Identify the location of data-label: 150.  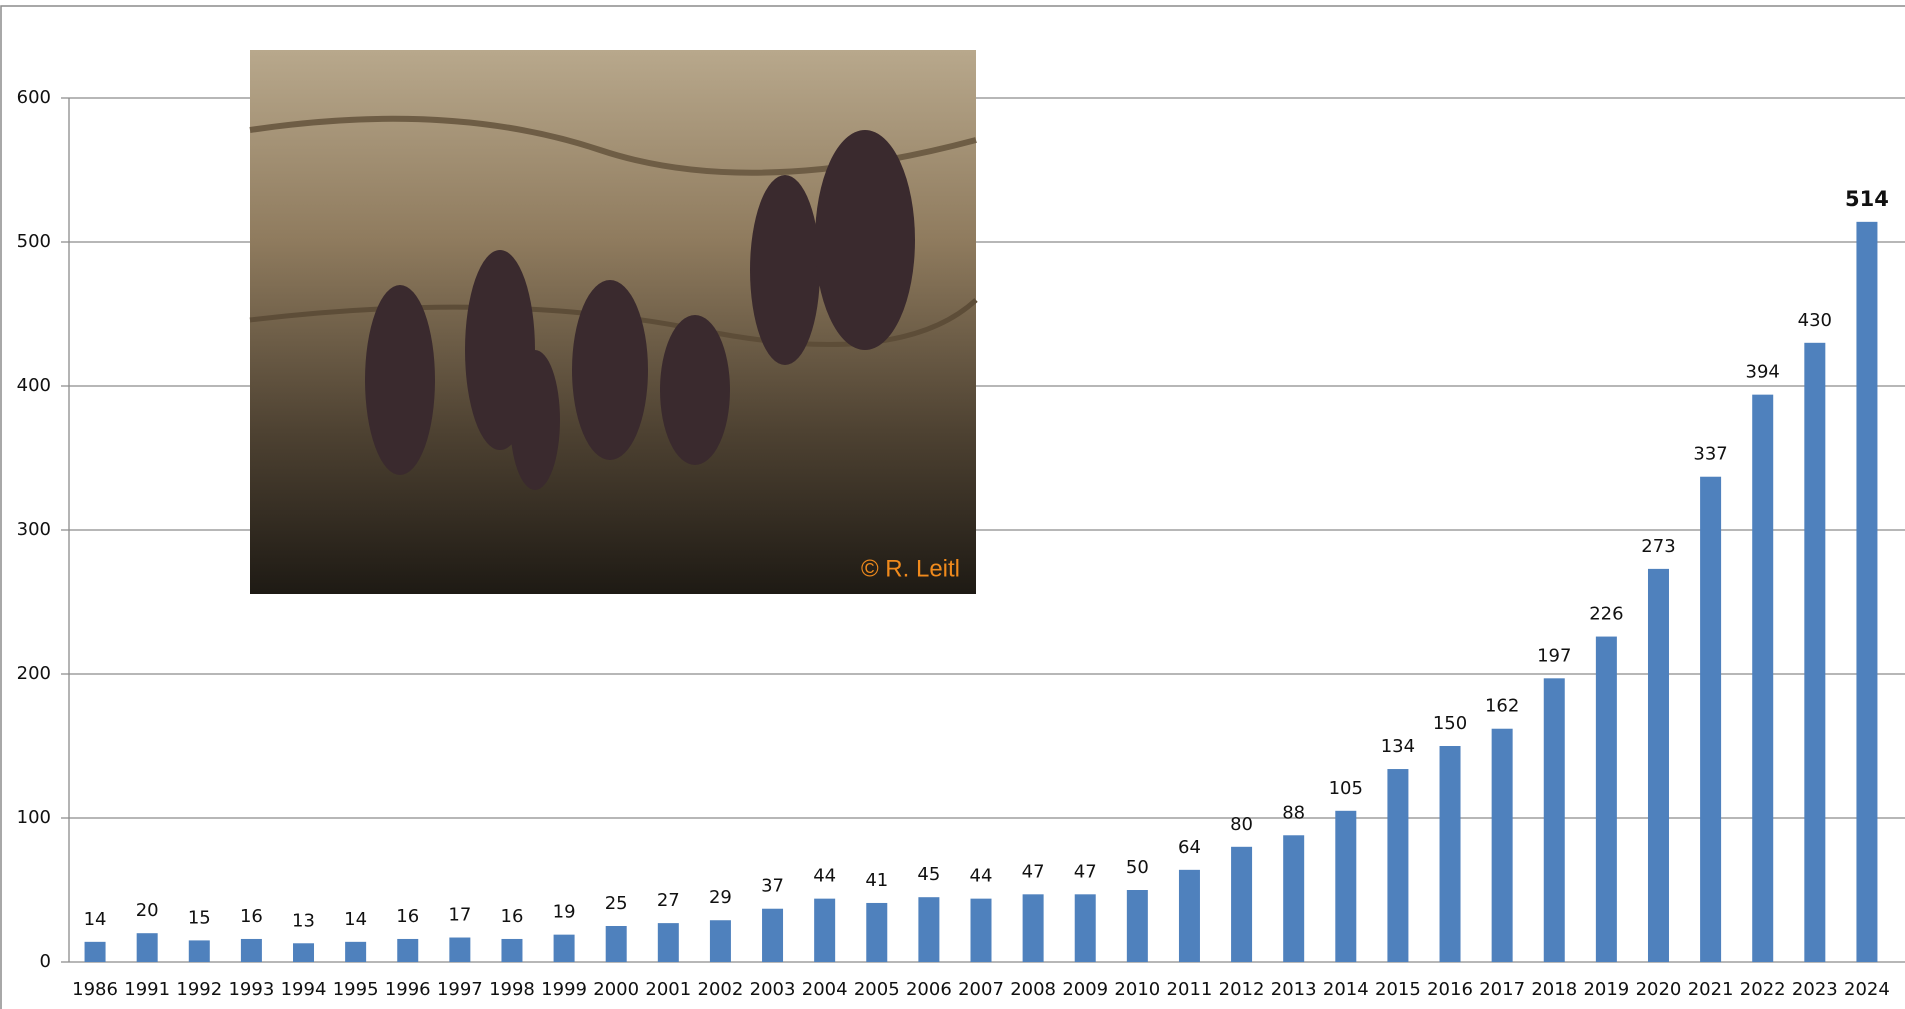
(1450, 723).